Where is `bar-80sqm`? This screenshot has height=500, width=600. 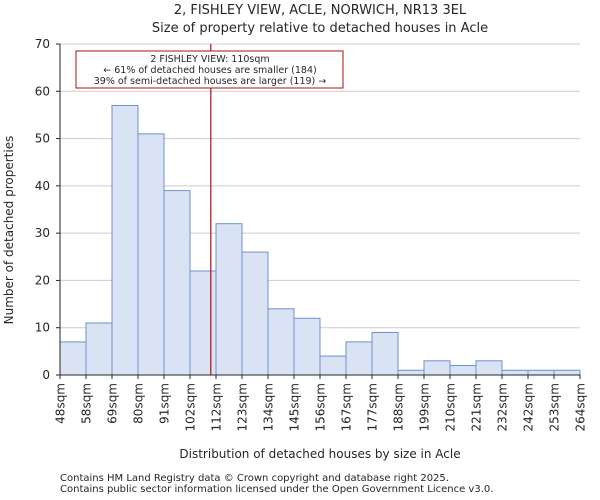
bar-80sqm is located at coordinates (151, 254).